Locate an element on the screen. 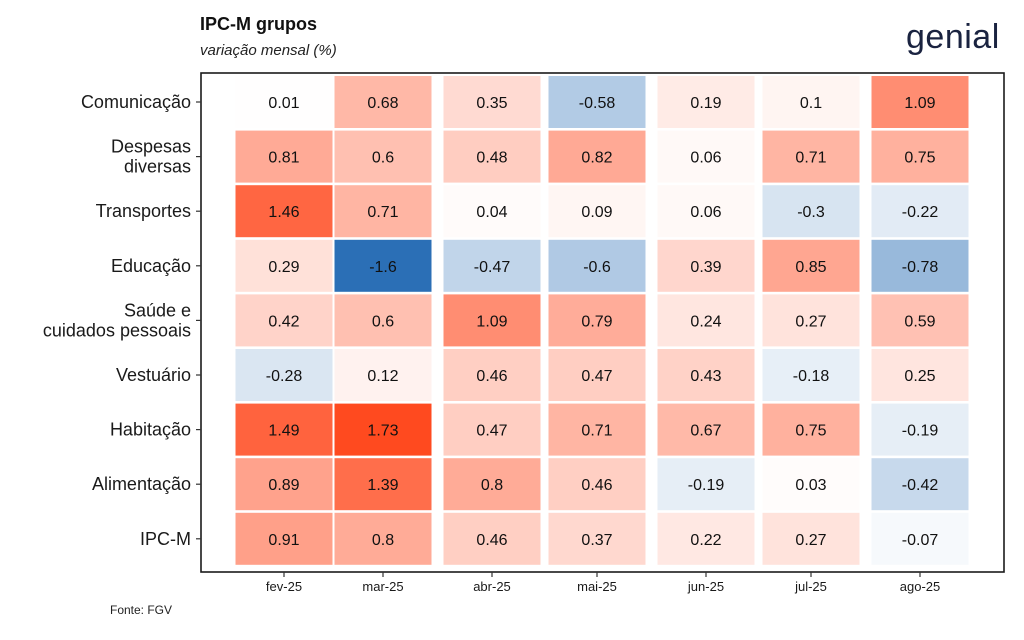 This screenshot has width=1024, height=640. cell-value-label: 0.06 is located at coordinates (705, 212).